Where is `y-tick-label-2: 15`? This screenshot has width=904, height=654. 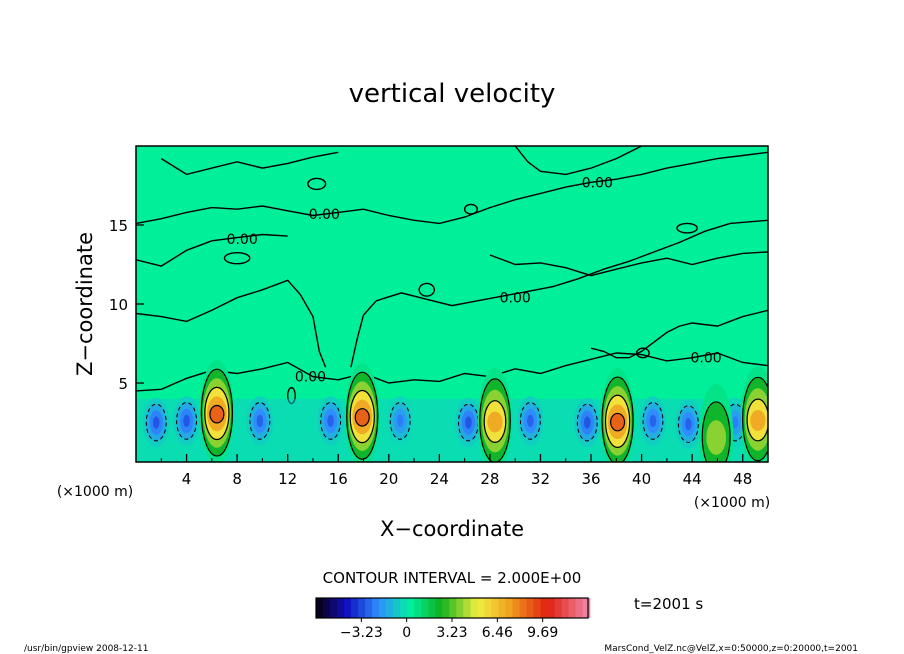 y-tick-label-2: 15 is located at coordinates (118, 226).